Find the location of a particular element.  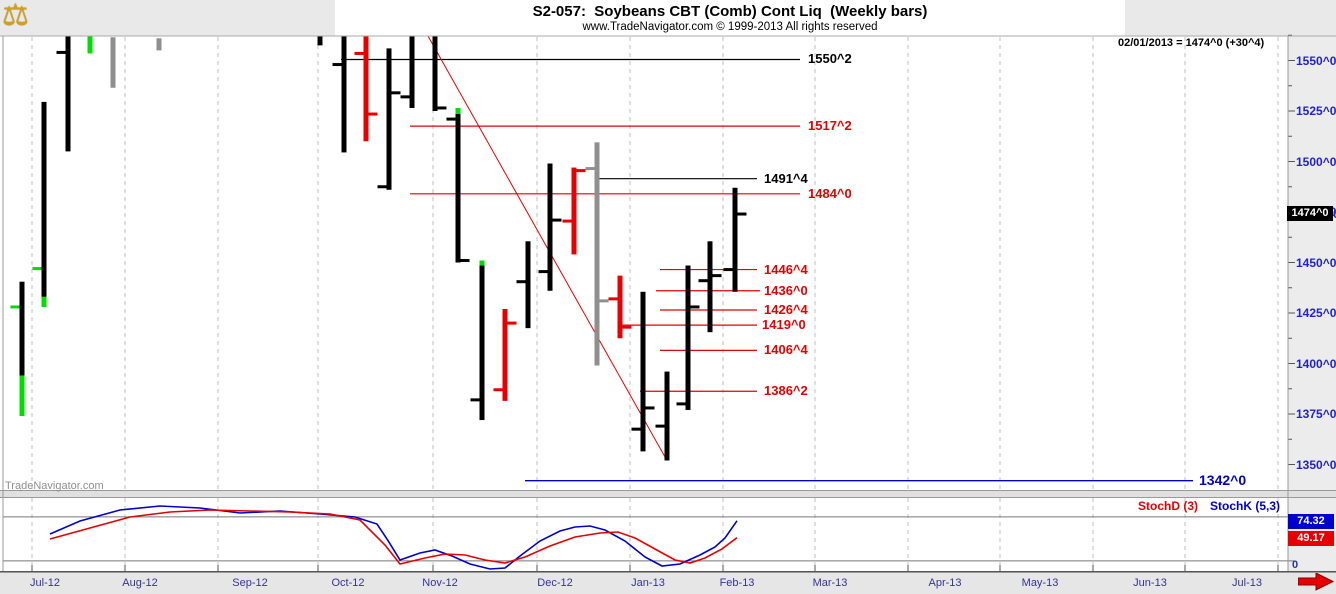

stoch-curves is located at coordinates (393, 537).